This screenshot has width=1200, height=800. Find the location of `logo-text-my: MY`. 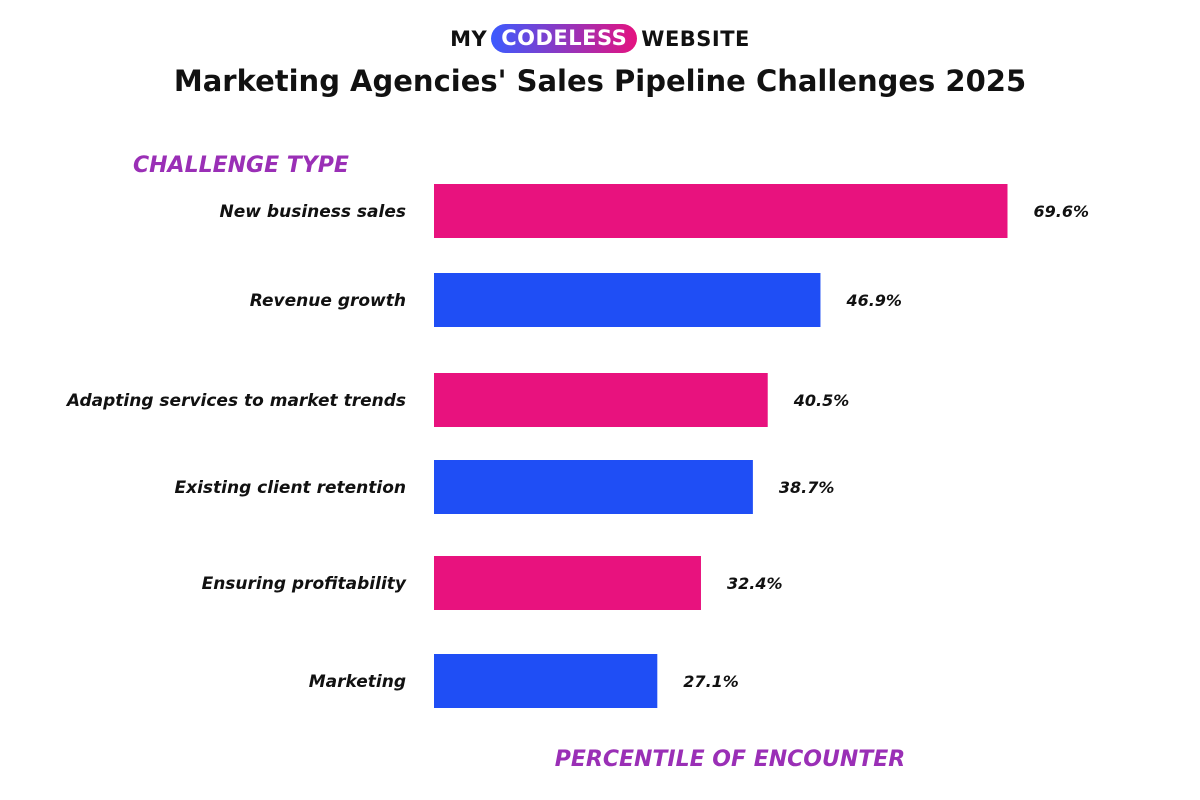

logo-text-my: MY is located at coordinates (469, 38).